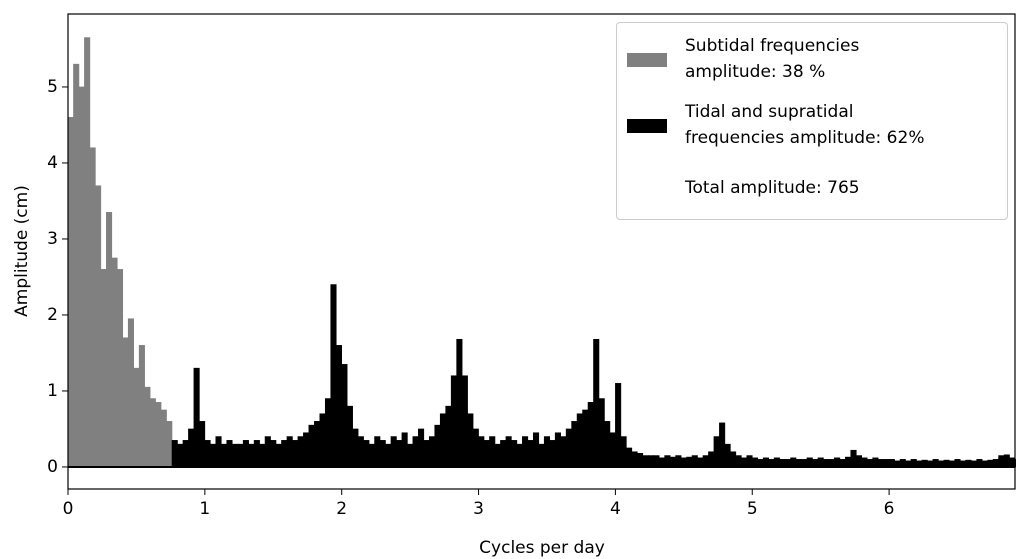 This screenshot has width=1016, height=559. I want to click on x-tick-label: 3, so click(478, 509).